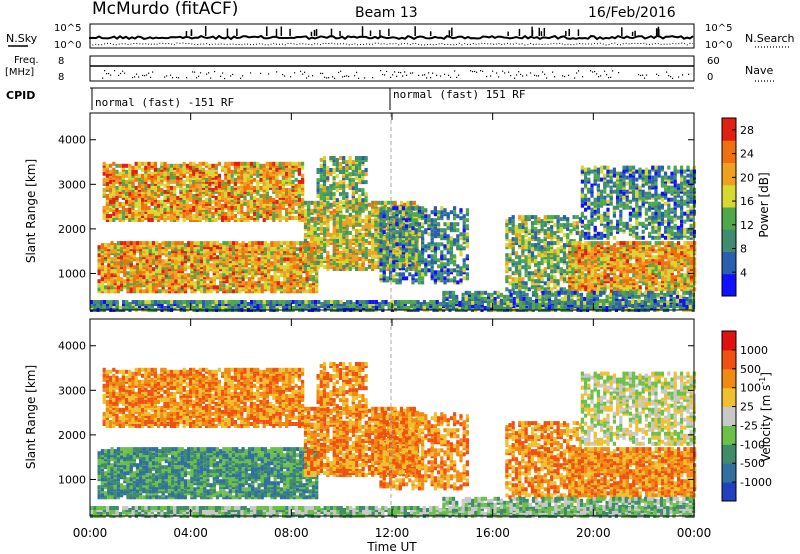 This screenshot has height=554, width=800. I want to click on nsearch-line, so click(391, 44).